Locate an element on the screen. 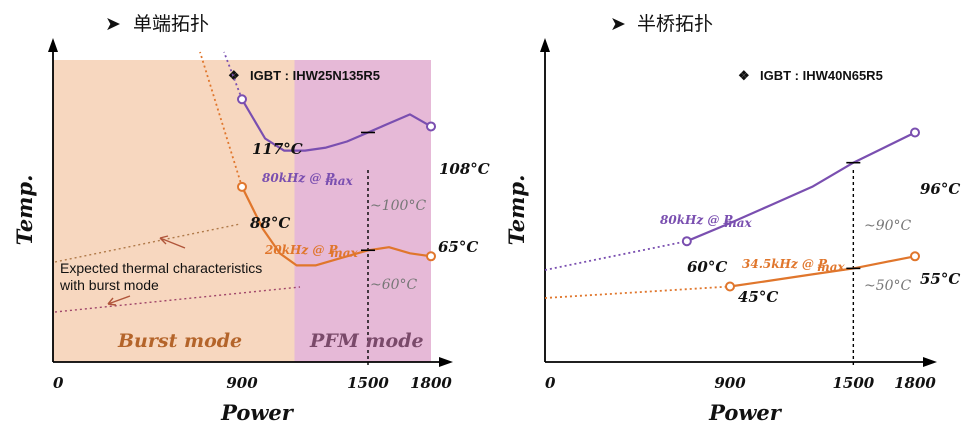 The height and width of the screenshot is (435, 969). point-label-0: 117°C is located at coordinates (277, 149).